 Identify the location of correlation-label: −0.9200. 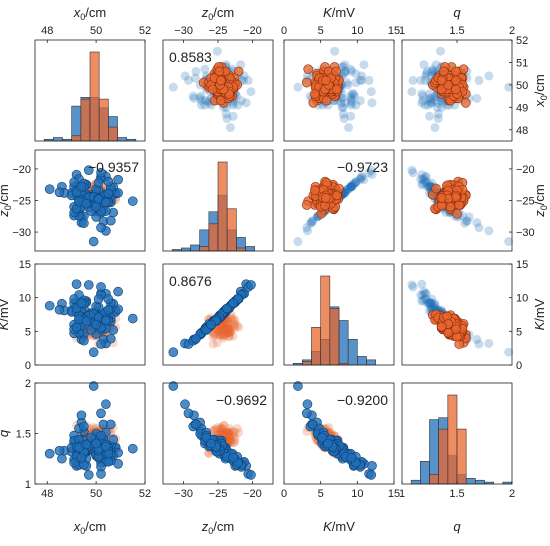
(362, 400).